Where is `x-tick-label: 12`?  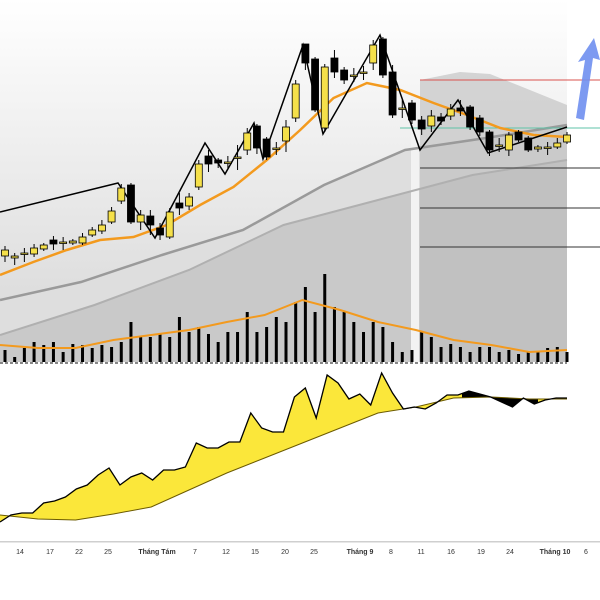
x-tick-label: 12 is located at coordinates (226, 552).